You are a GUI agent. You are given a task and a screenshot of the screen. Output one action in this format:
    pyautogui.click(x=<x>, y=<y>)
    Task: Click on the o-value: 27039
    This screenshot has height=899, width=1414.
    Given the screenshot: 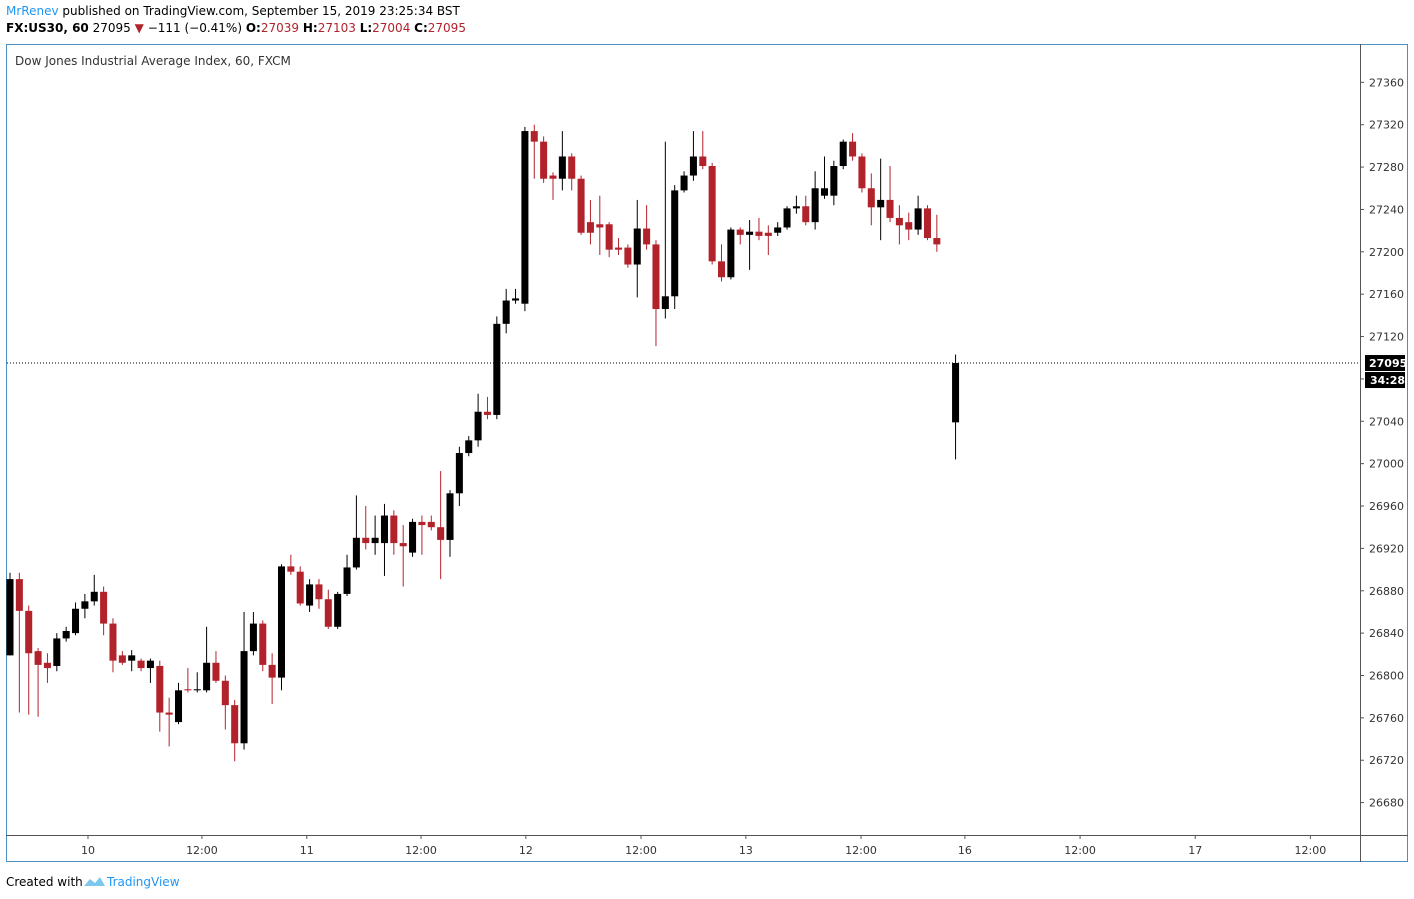 What is the action you would take?
    pyautogui.click(x=280, y=28)
    